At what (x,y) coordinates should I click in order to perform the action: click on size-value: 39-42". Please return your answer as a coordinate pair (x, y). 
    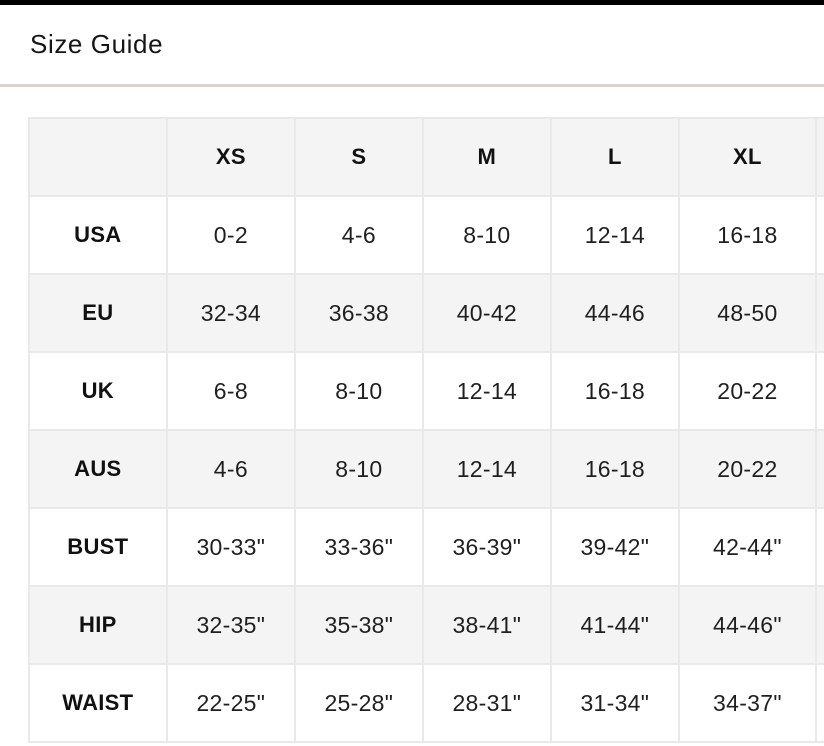
    Looking at the image, I should click on (615, 547).